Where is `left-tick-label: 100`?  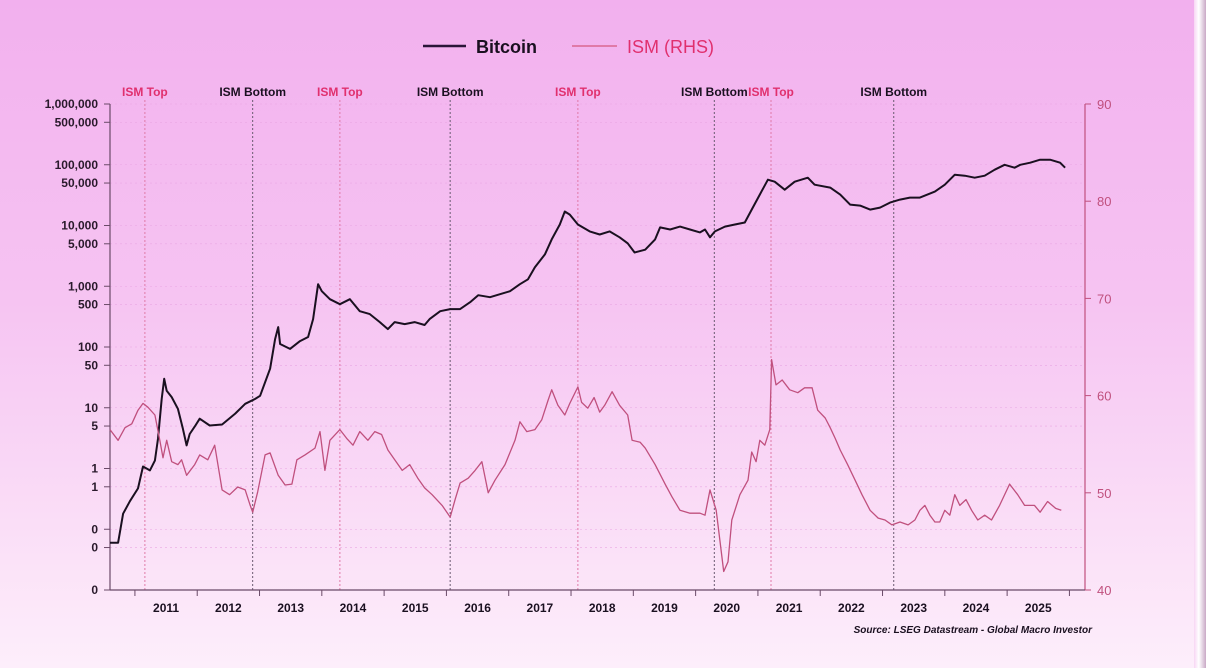 left-tick-label: 100 is located at coordinates (88, 347).